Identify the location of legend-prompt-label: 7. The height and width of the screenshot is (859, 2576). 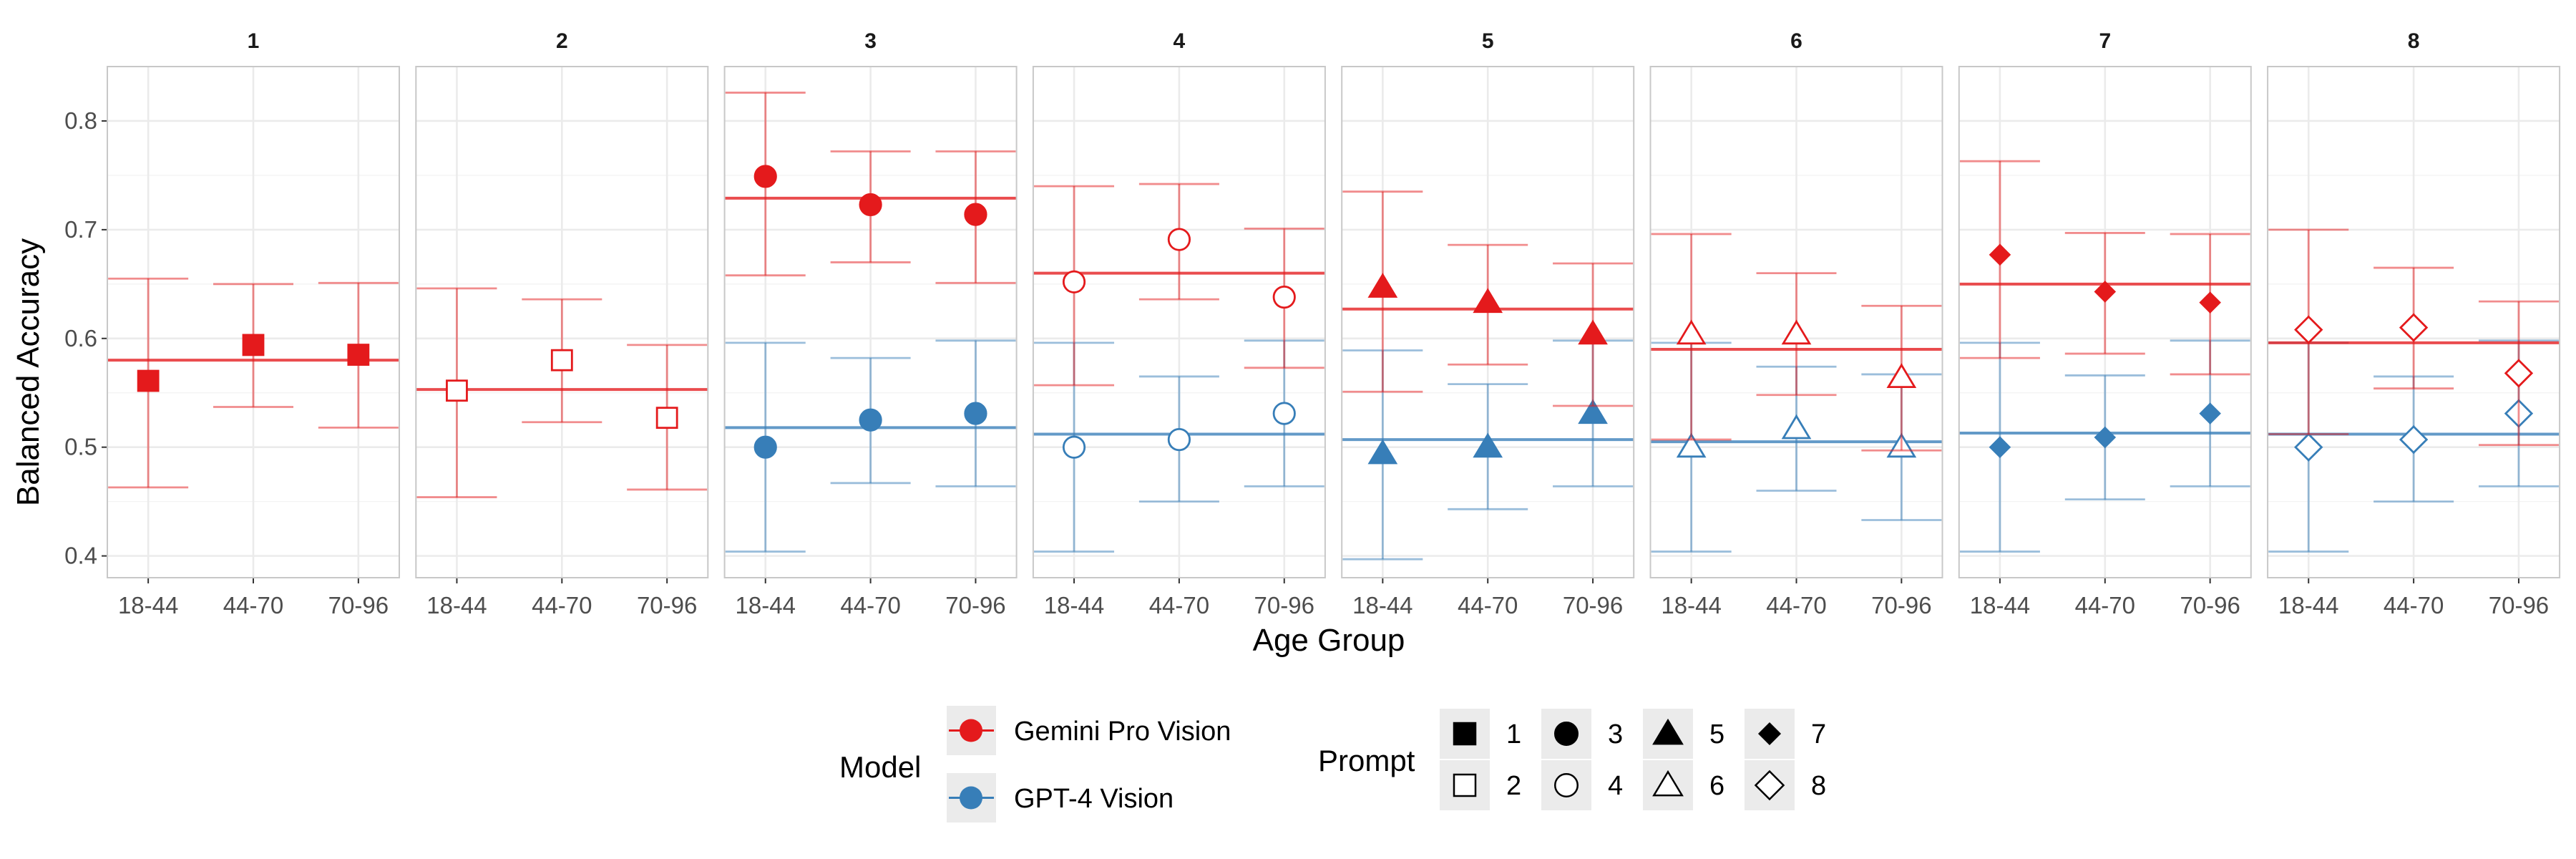
(1818, 734).